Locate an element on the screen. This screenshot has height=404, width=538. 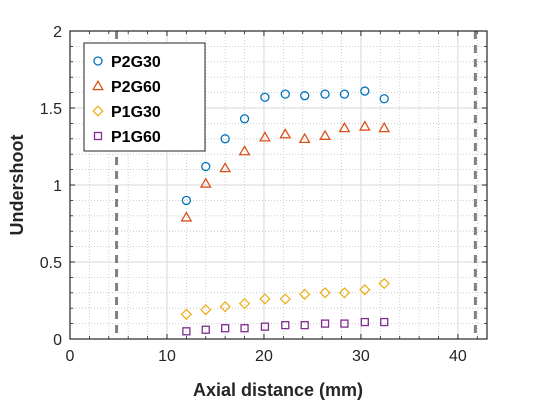
y-tick-label: 2 is located at coordinates (57, 32).